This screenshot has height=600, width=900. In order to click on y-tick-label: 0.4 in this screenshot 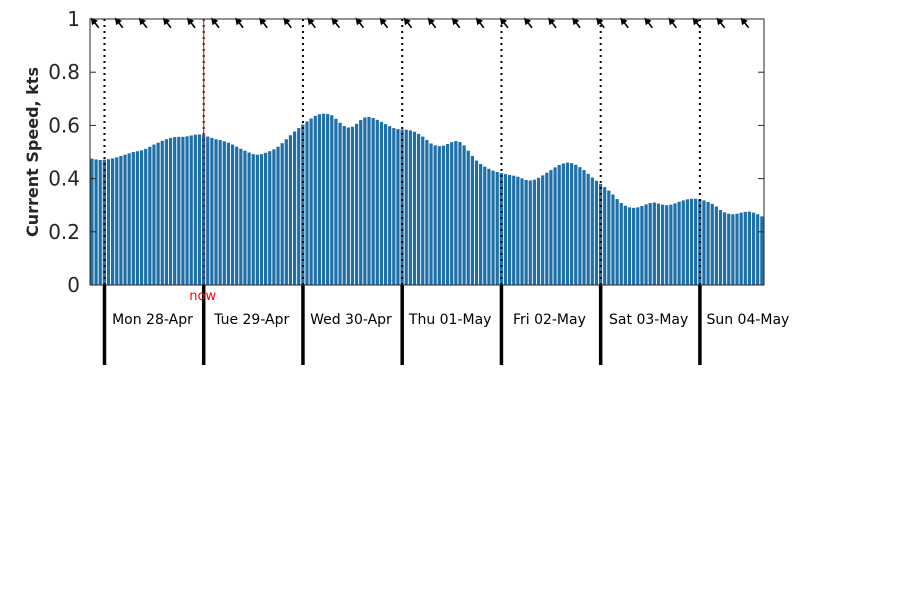, I will do `click(64, 179)`.